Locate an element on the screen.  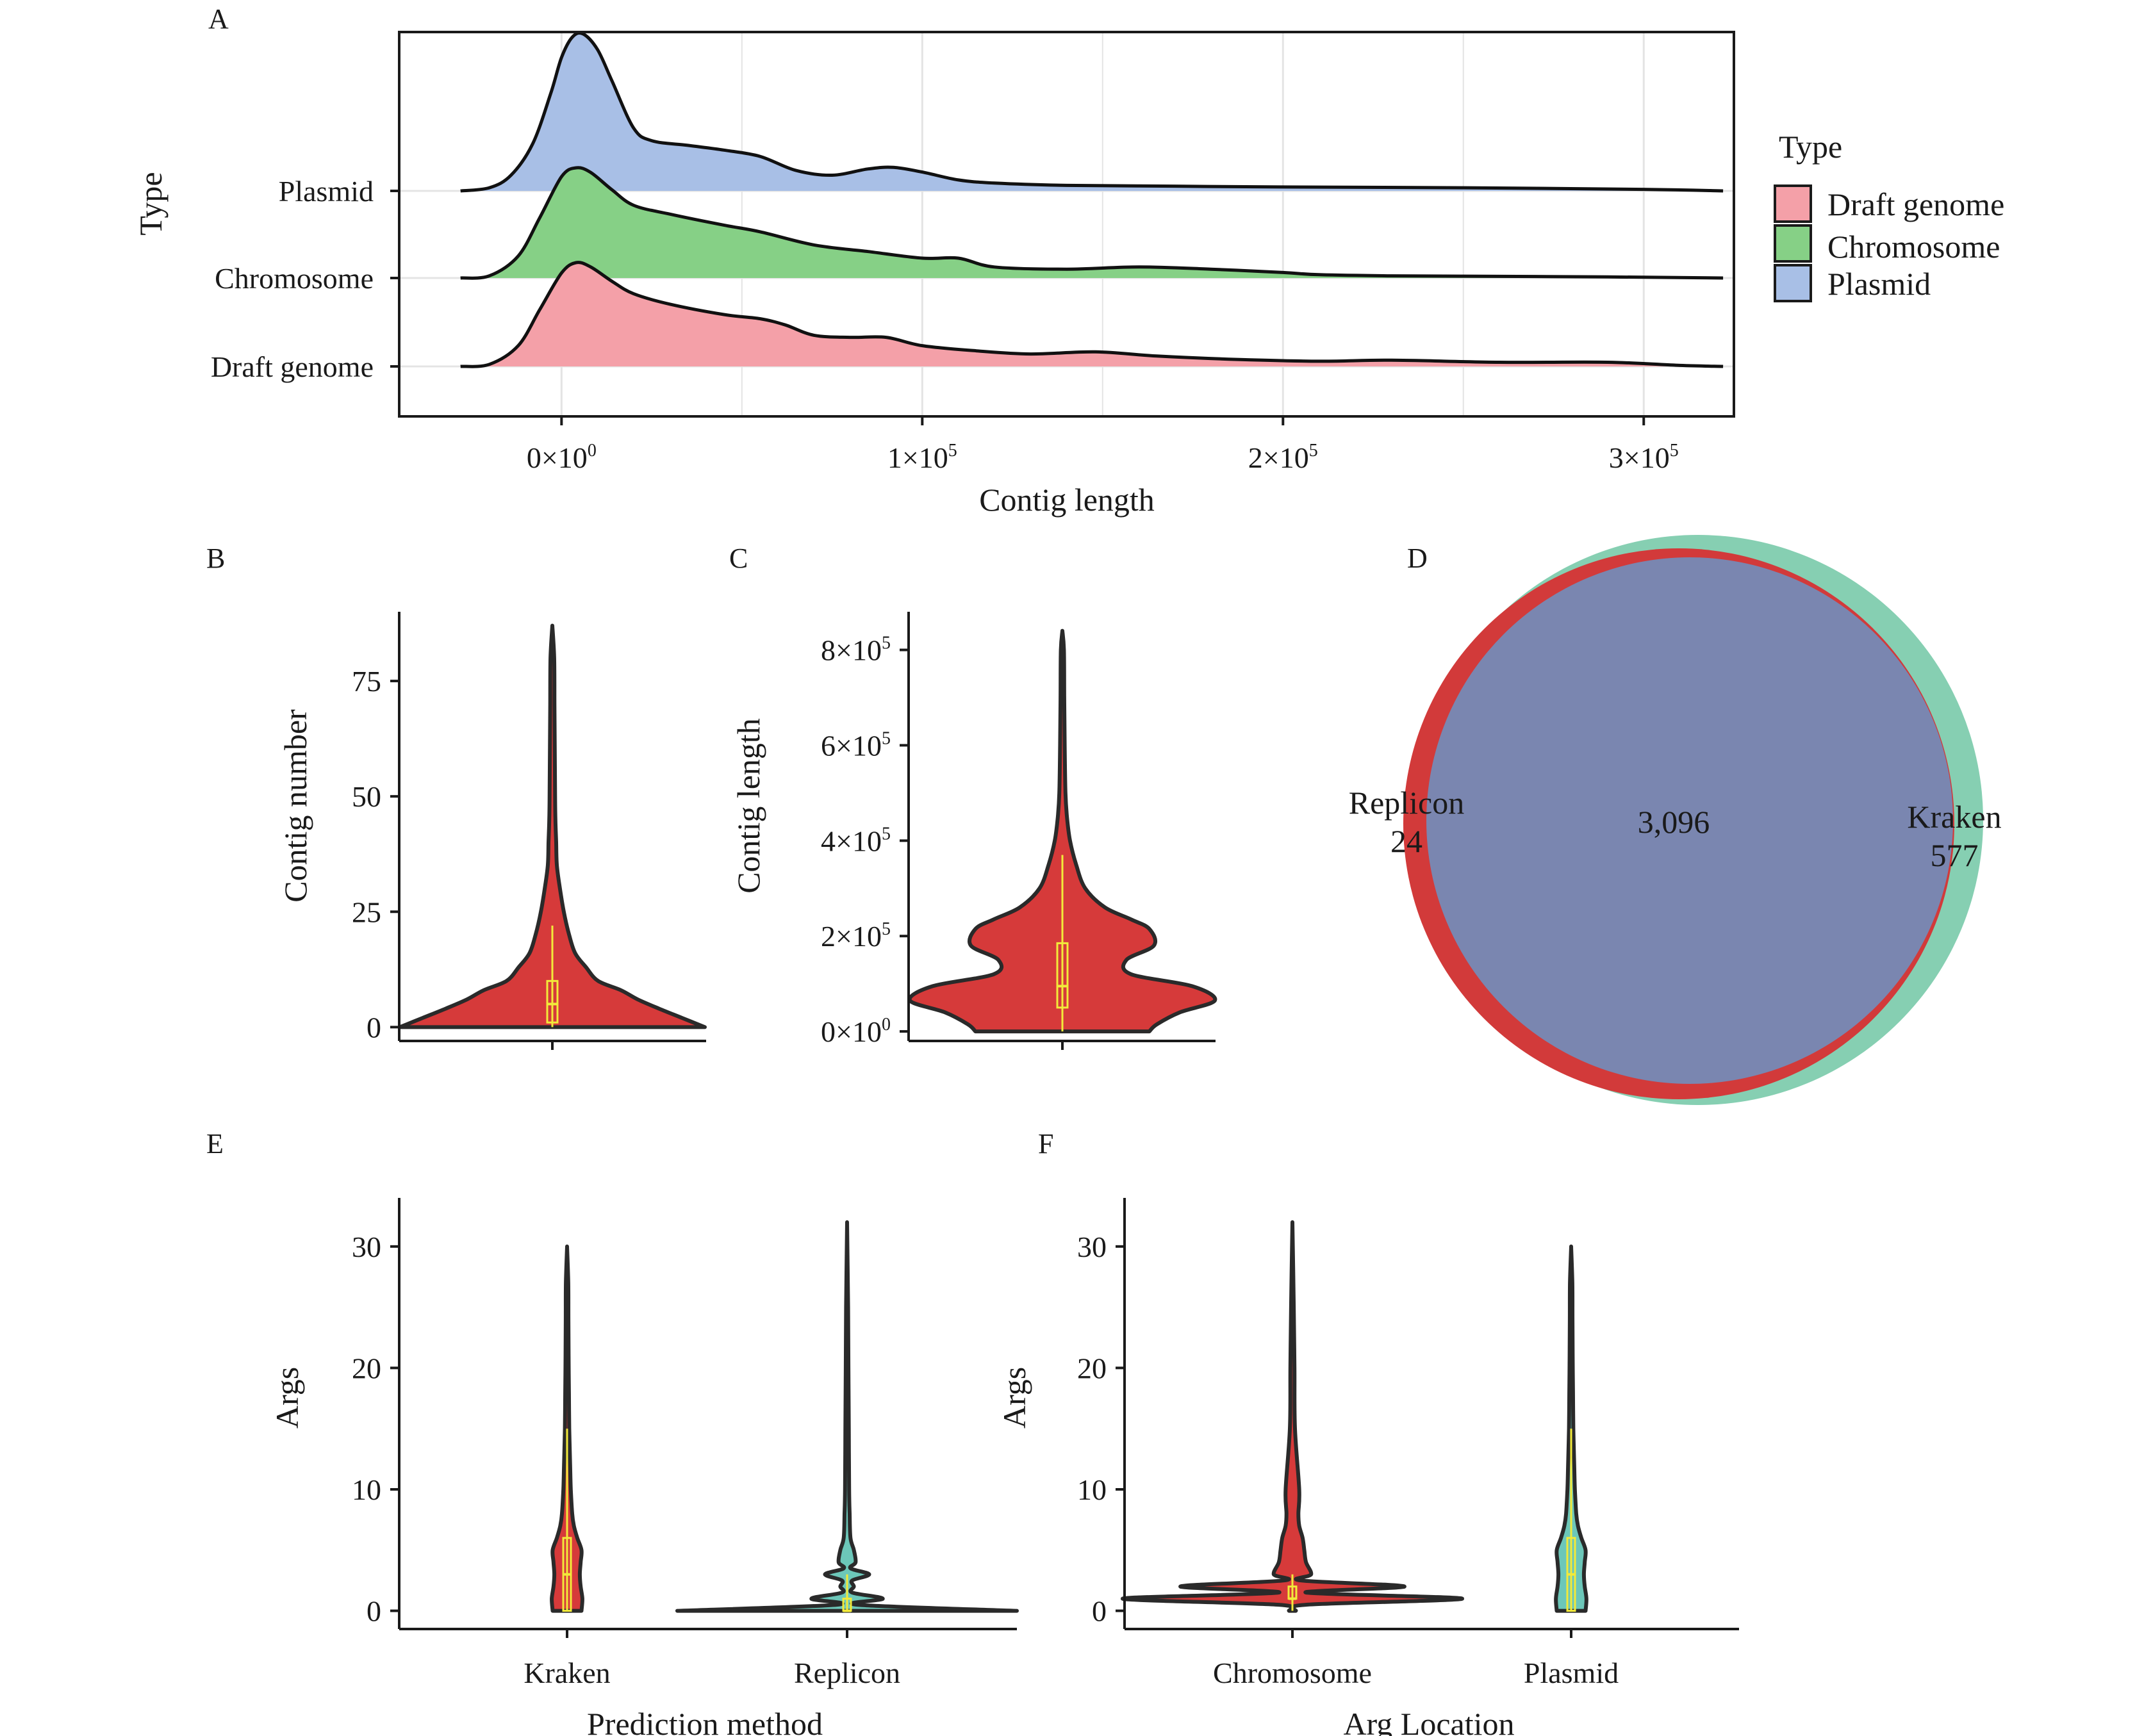
panel-d: D Replicon 24 3,096 Kraken 577 is located at coordinates (1675, 820).